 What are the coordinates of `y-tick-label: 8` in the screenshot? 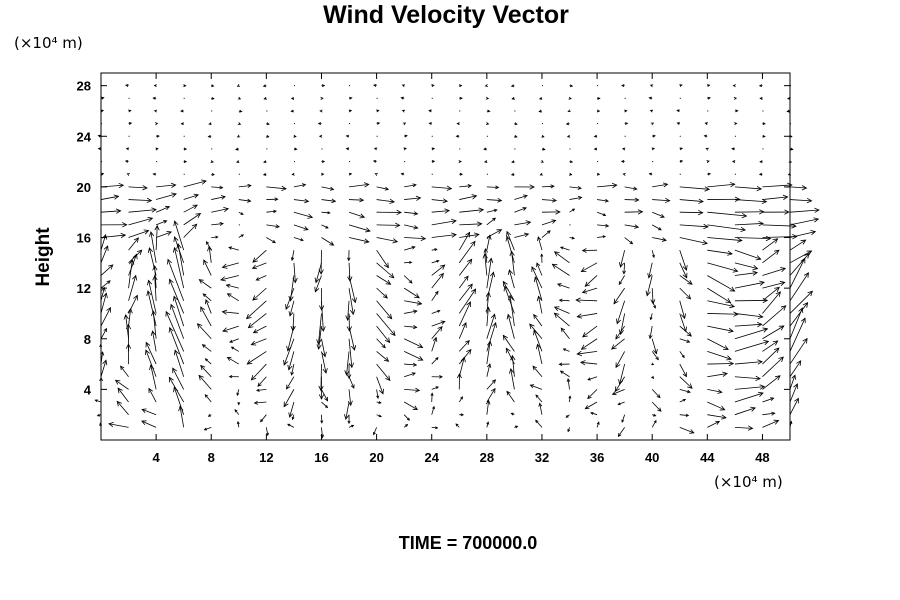 It's located at (87, 339).